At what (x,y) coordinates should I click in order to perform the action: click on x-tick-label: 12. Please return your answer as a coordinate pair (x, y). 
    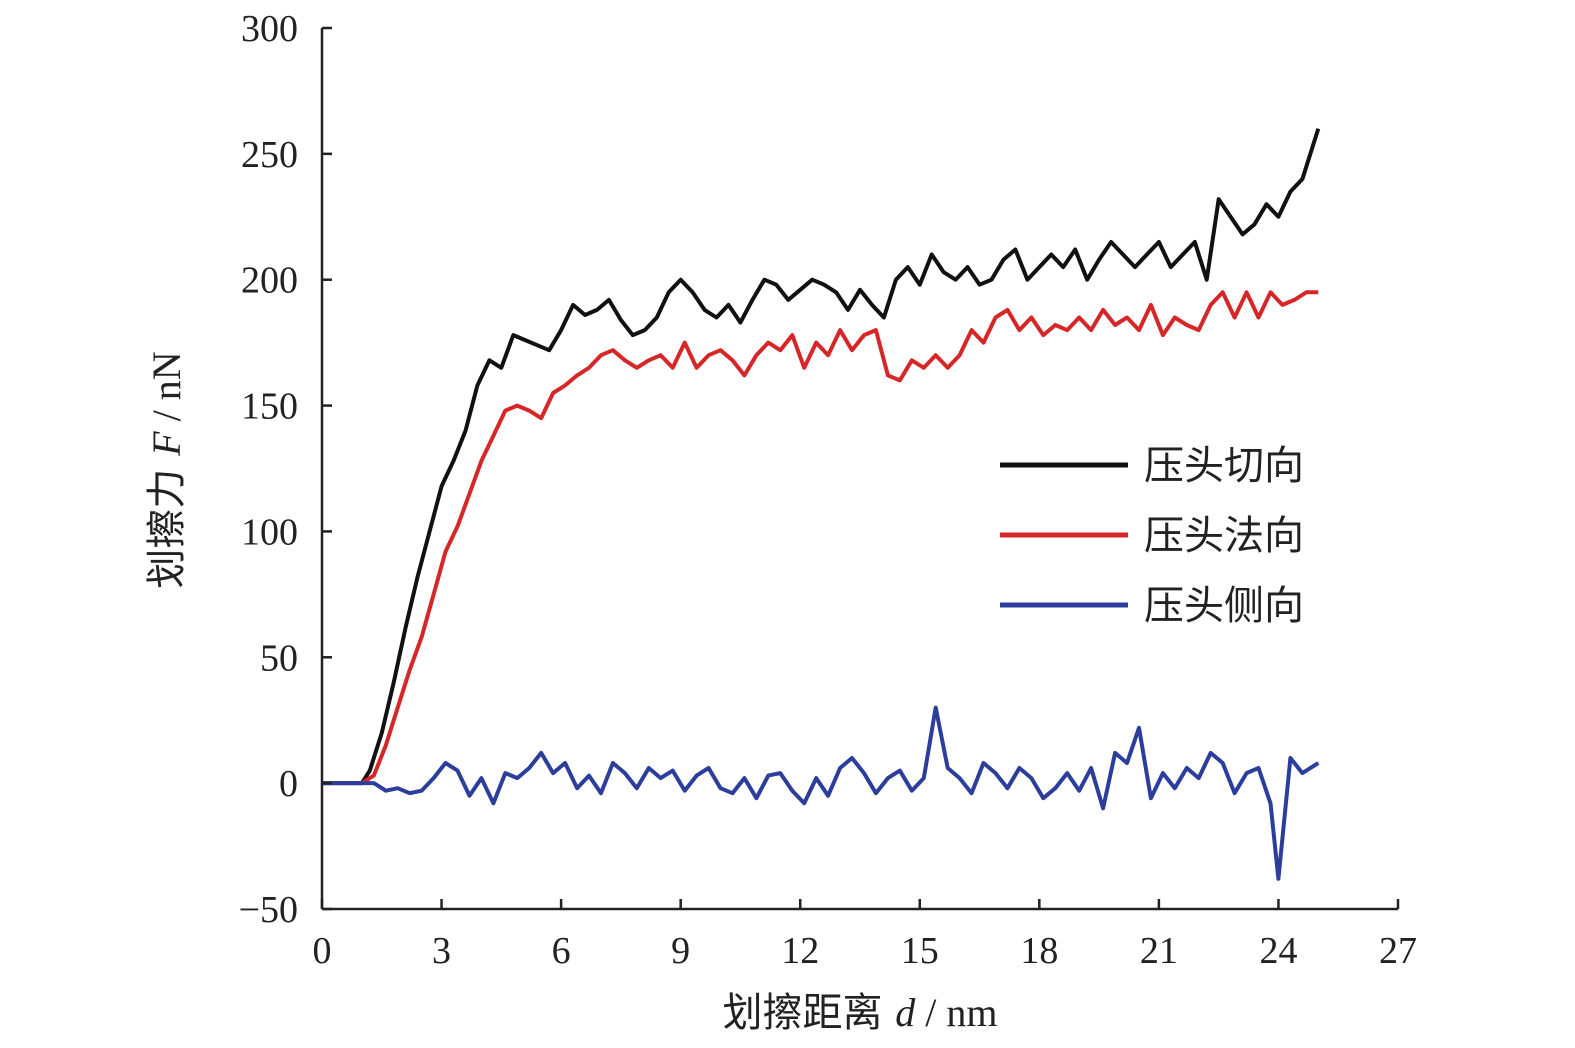
    Looking at the image, I should click on (800, 951).